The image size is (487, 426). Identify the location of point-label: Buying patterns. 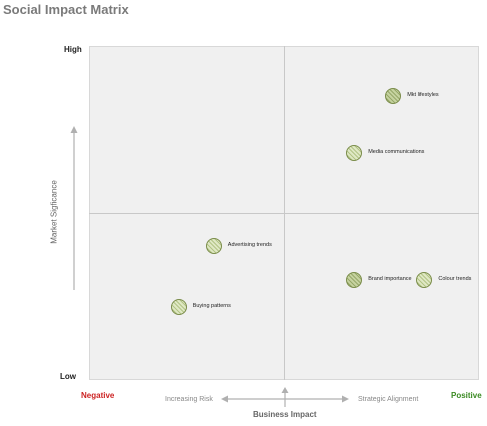
(211, 305).